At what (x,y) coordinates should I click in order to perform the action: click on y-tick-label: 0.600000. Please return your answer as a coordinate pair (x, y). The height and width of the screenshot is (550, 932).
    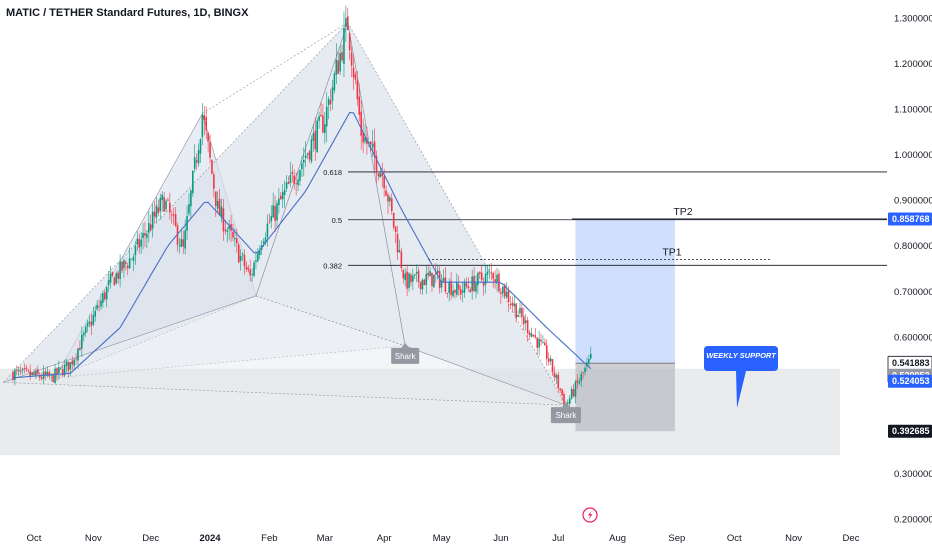
    Looking at the image, I should click on (913, 337).